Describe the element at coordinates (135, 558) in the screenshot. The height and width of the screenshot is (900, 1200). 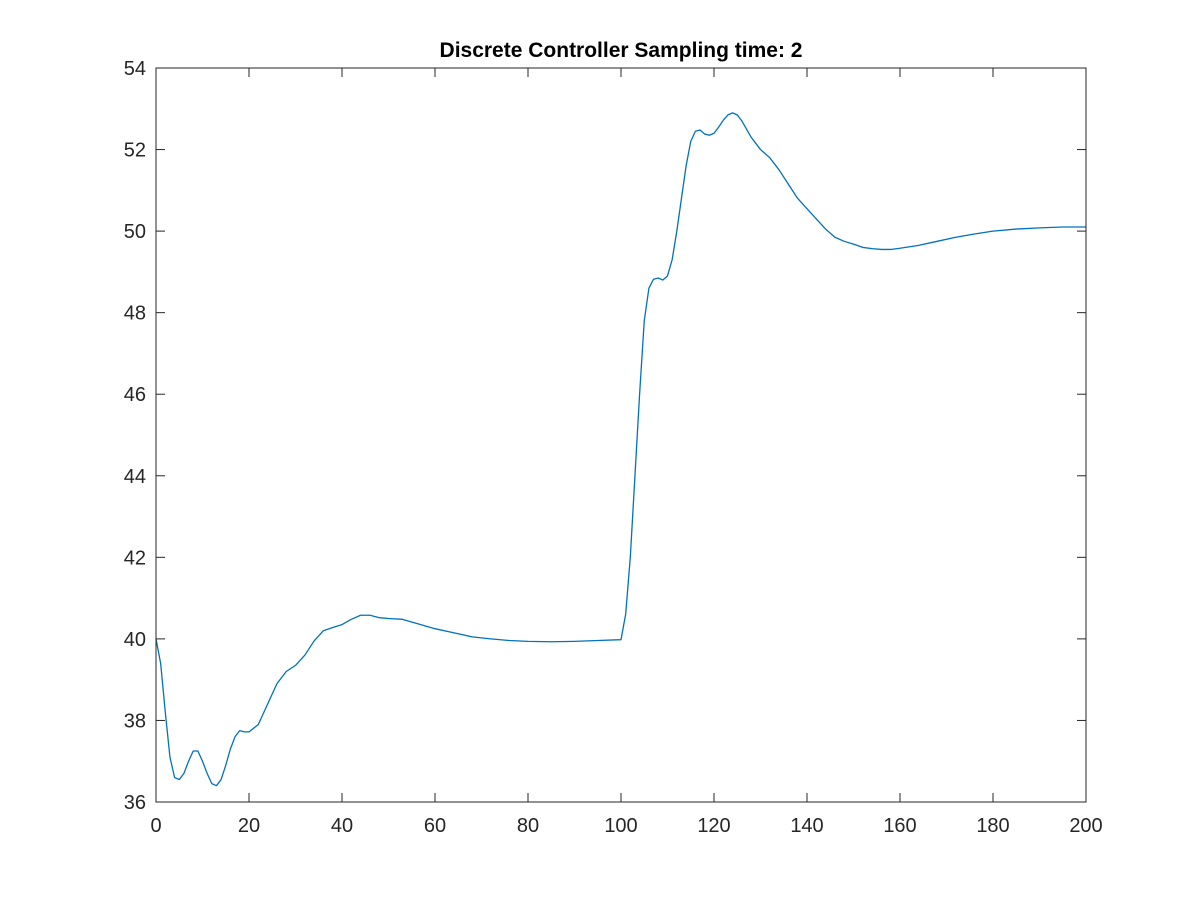
I see `y-tick-label: 42` at that location.